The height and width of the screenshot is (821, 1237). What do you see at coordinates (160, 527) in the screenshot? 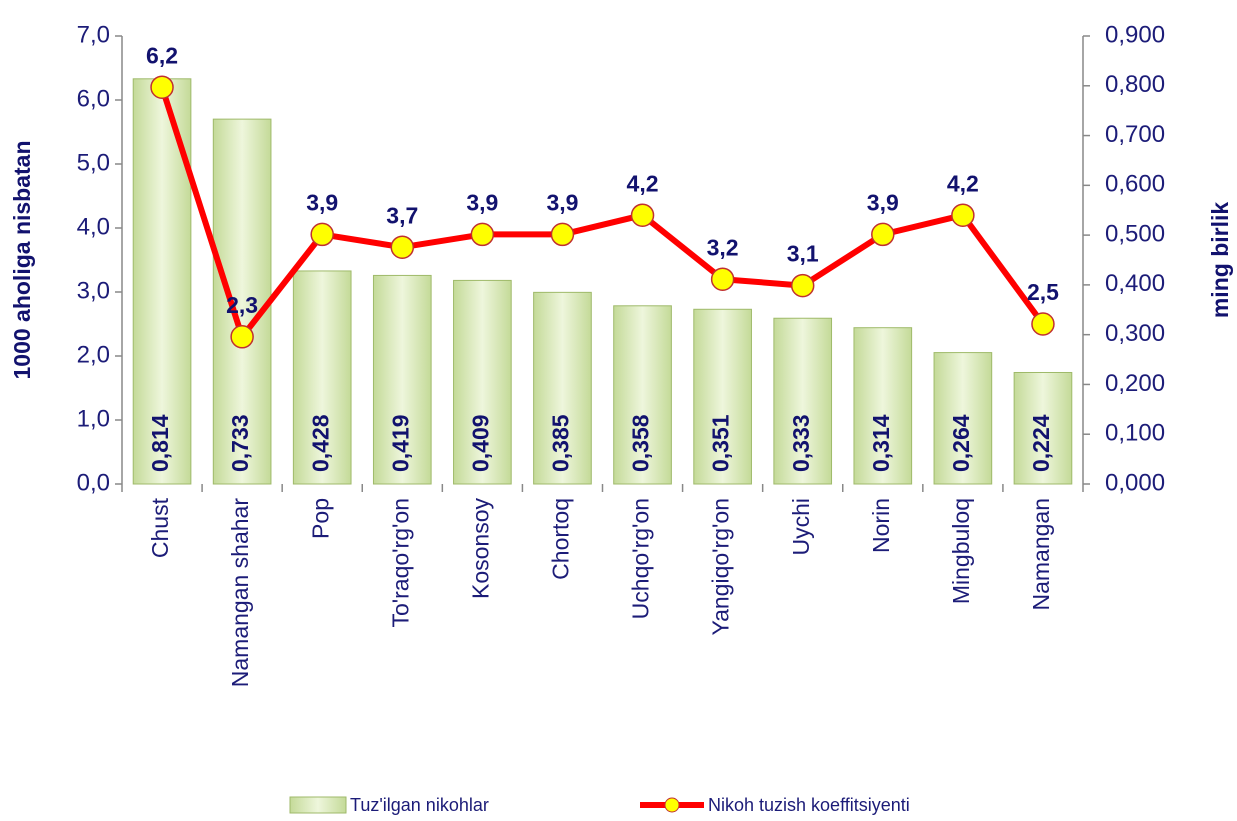
I see `x-tick-label: Chust` at bounding box center [160, 527].